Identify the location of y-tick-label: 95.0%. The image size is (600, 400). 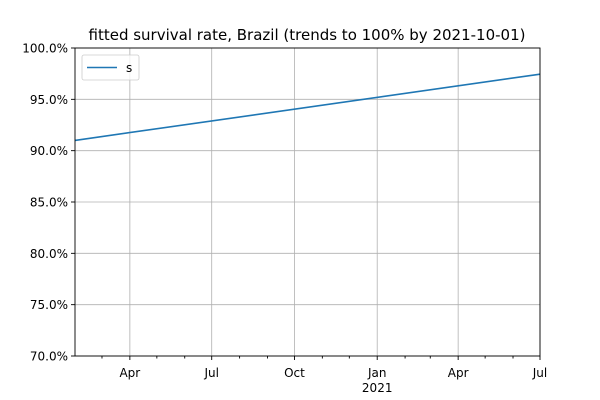
(49, 100).